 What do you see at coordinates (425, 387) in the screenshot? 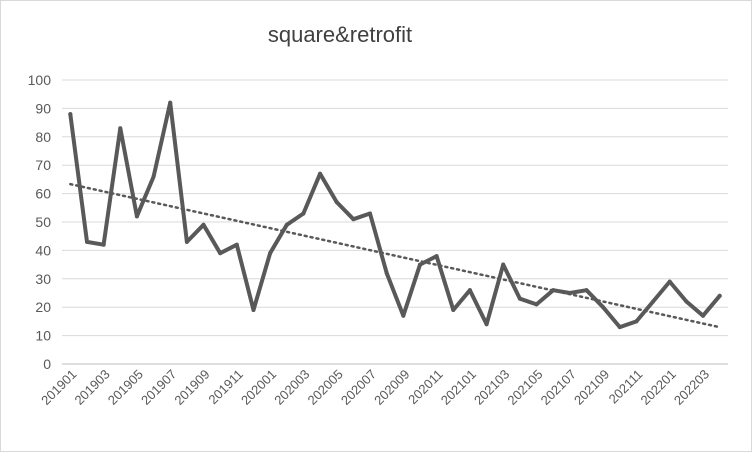
I see `x-tick-label: 202011` at bounding box center [425, 387].